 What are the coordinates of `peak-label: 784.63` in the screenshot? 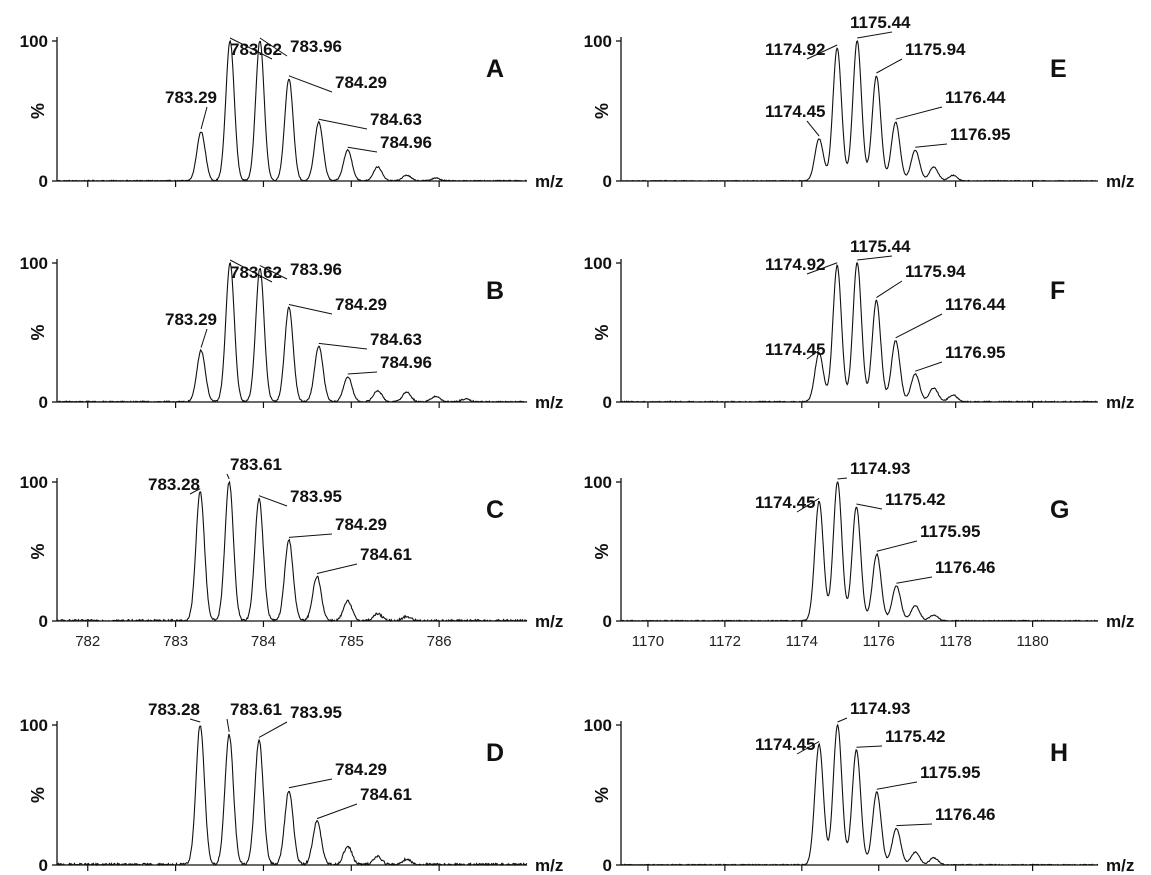 It's located at (396, 339).